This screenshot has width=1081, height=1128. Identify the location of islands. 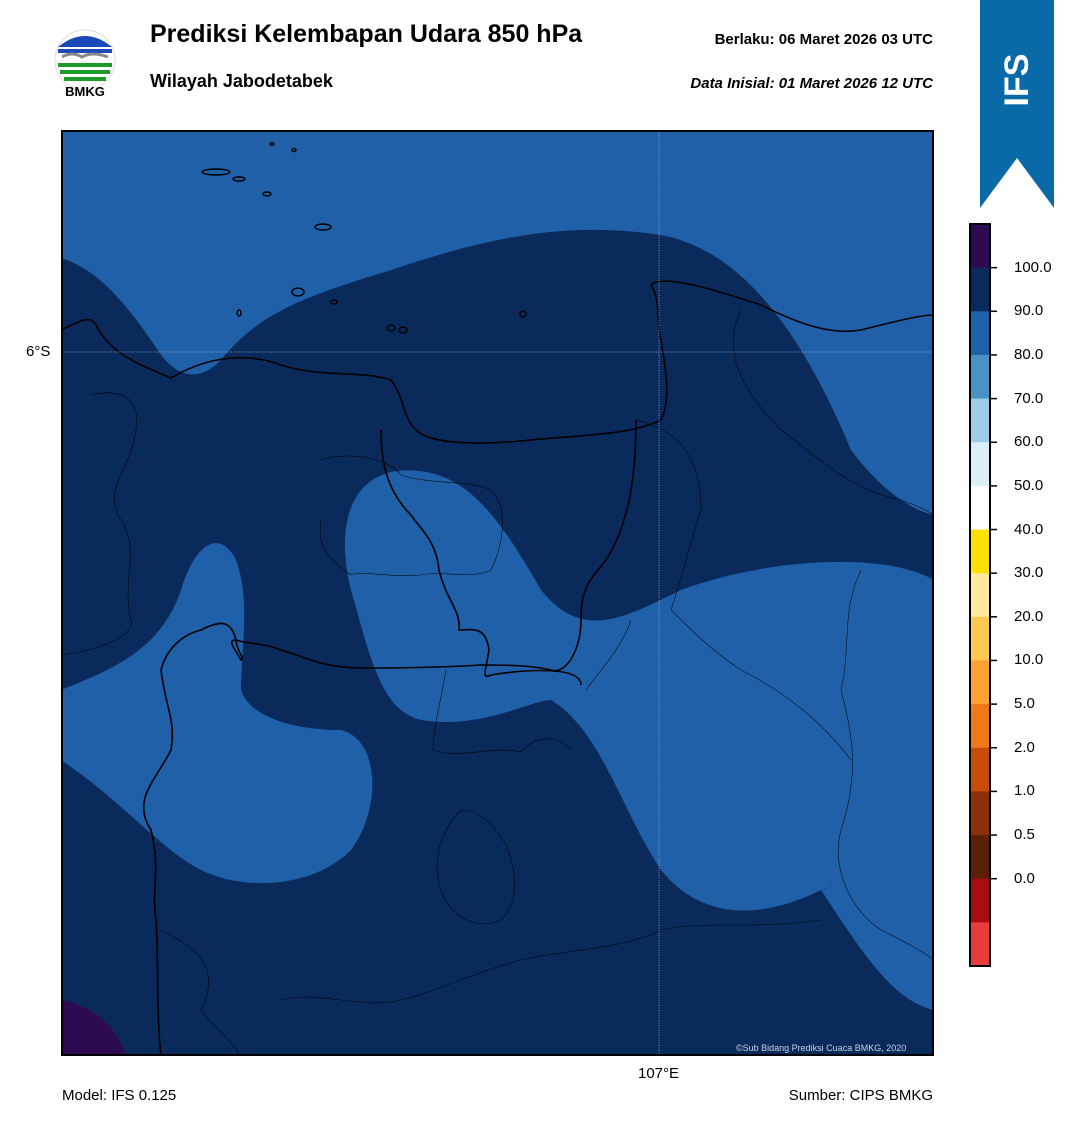
(364, 237).